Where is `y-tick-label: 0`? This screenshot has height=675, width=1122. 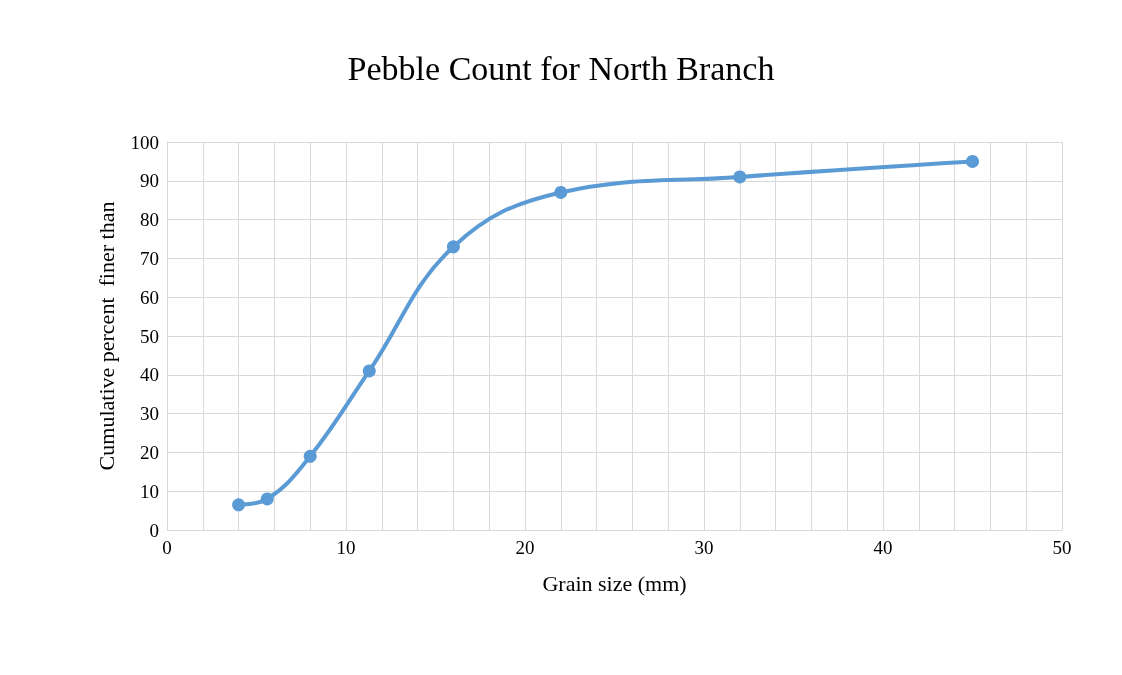 y-tick-label: 0 is located at coordinates (154, 530).